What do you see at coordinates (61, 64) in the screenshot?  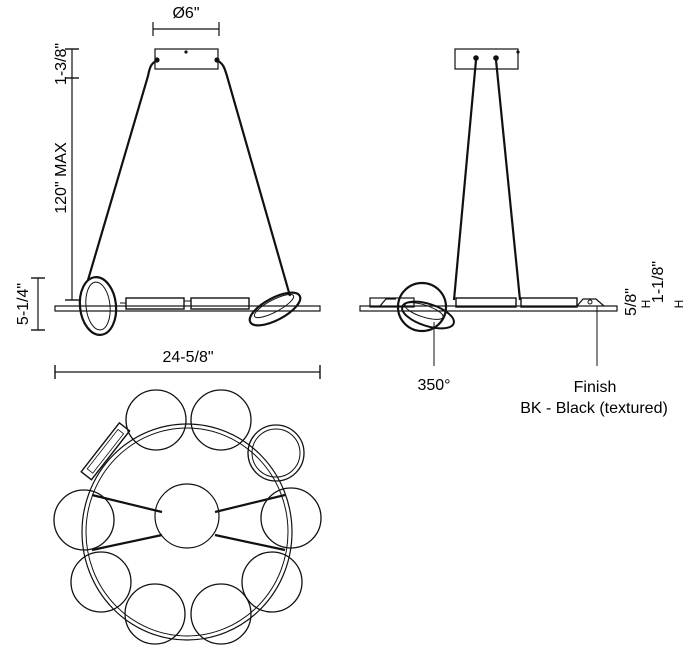 I see `canopy-height-label: 1-3/8"` at bounding box center [61, 64].